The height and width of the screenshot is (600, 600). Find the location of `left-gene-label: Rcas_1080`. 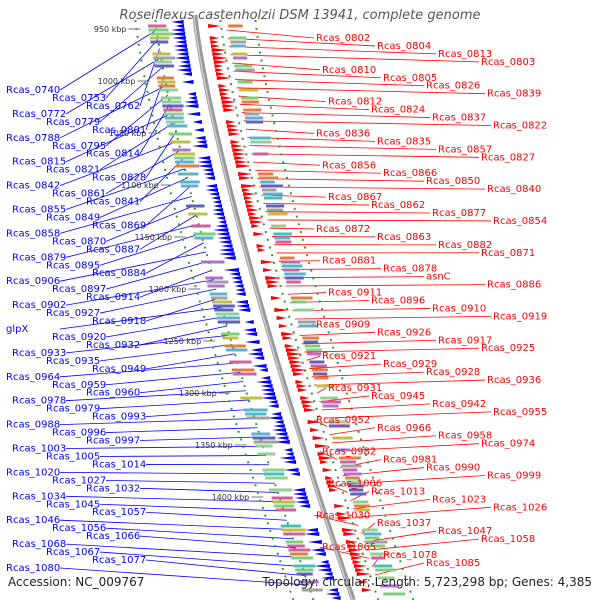

left-gene-label: Rcas_1080 is located at coordinates (33, 568).